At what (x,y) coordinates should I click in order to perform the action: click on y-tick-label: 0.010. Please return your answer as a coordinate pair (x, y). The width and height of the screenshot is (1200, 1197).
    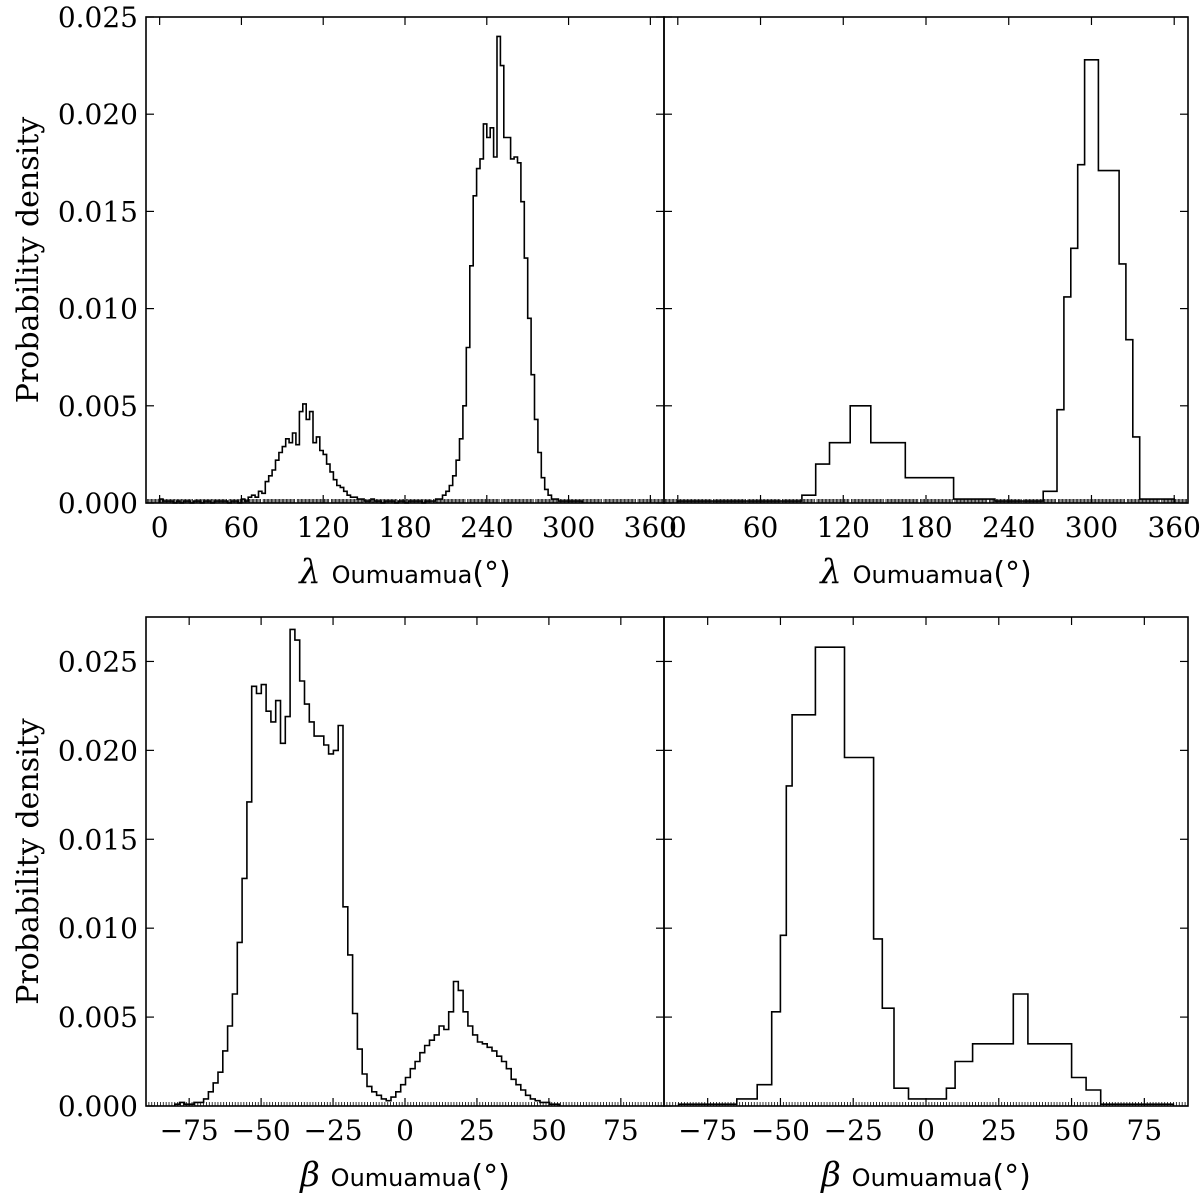
    Looking at the image, I should click on (98, 928).